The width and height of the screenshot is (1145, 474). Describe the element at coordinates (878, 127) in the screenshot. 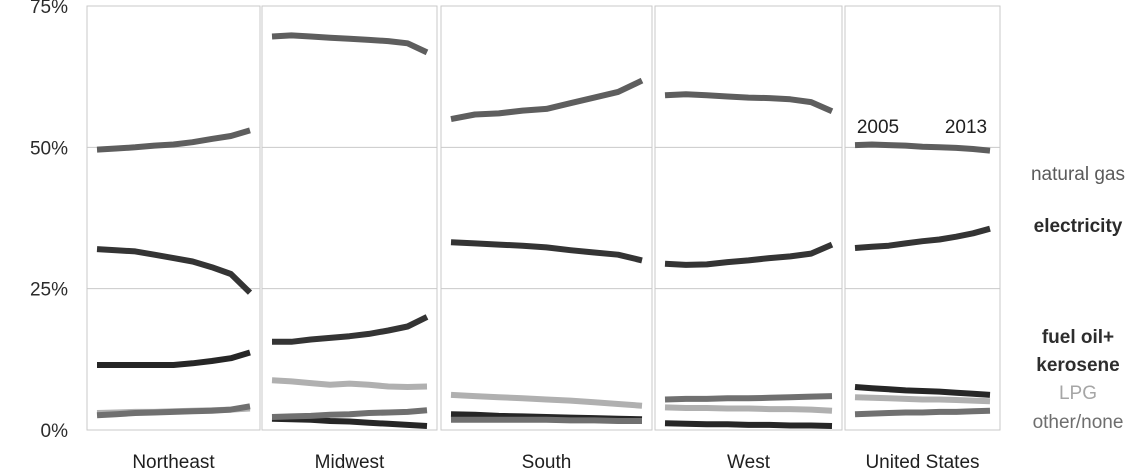

I see `start-year-label: 2005` at that location.